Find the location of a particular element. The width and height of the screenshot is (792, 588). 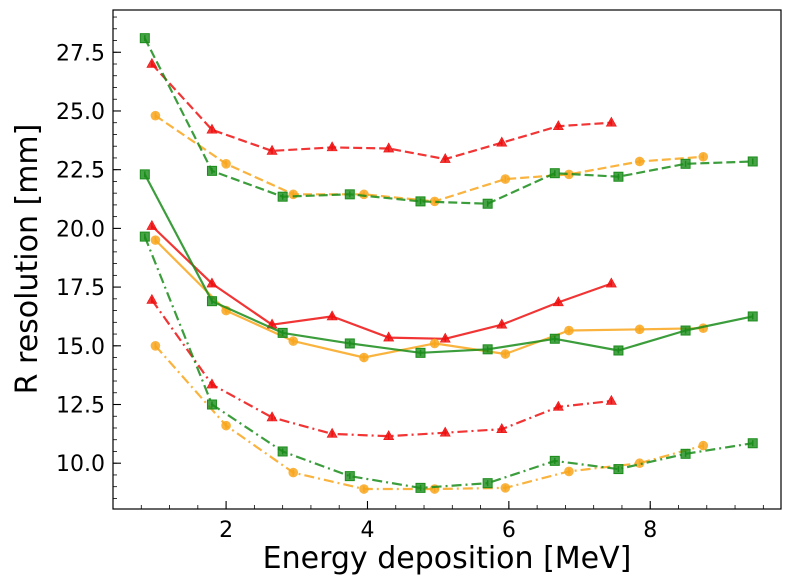

x-tick-label: 6 is located at coordinates (509, 530).